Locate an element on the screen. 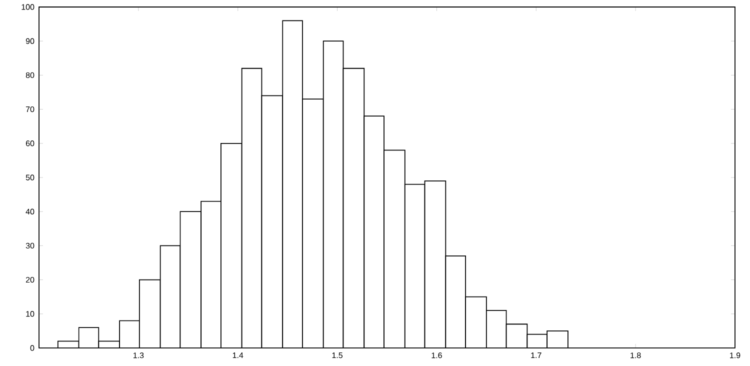  x-tick-label: 1.3 is located at coordinates (138, 355).